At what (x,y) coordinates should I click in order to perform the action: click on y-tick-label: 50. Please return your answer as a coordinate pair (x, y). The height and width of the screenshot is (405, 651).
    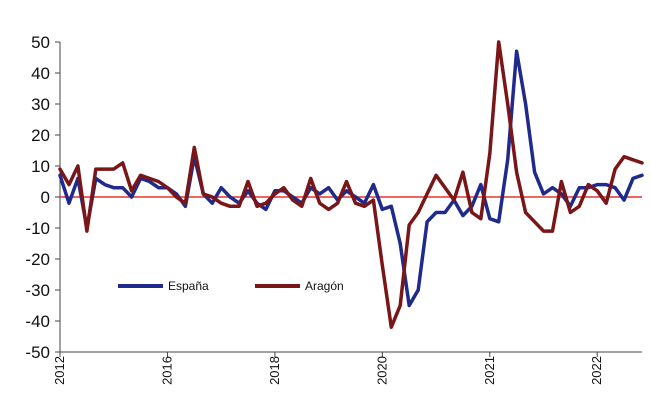
    Looking at the image, I should click on (40, 42).